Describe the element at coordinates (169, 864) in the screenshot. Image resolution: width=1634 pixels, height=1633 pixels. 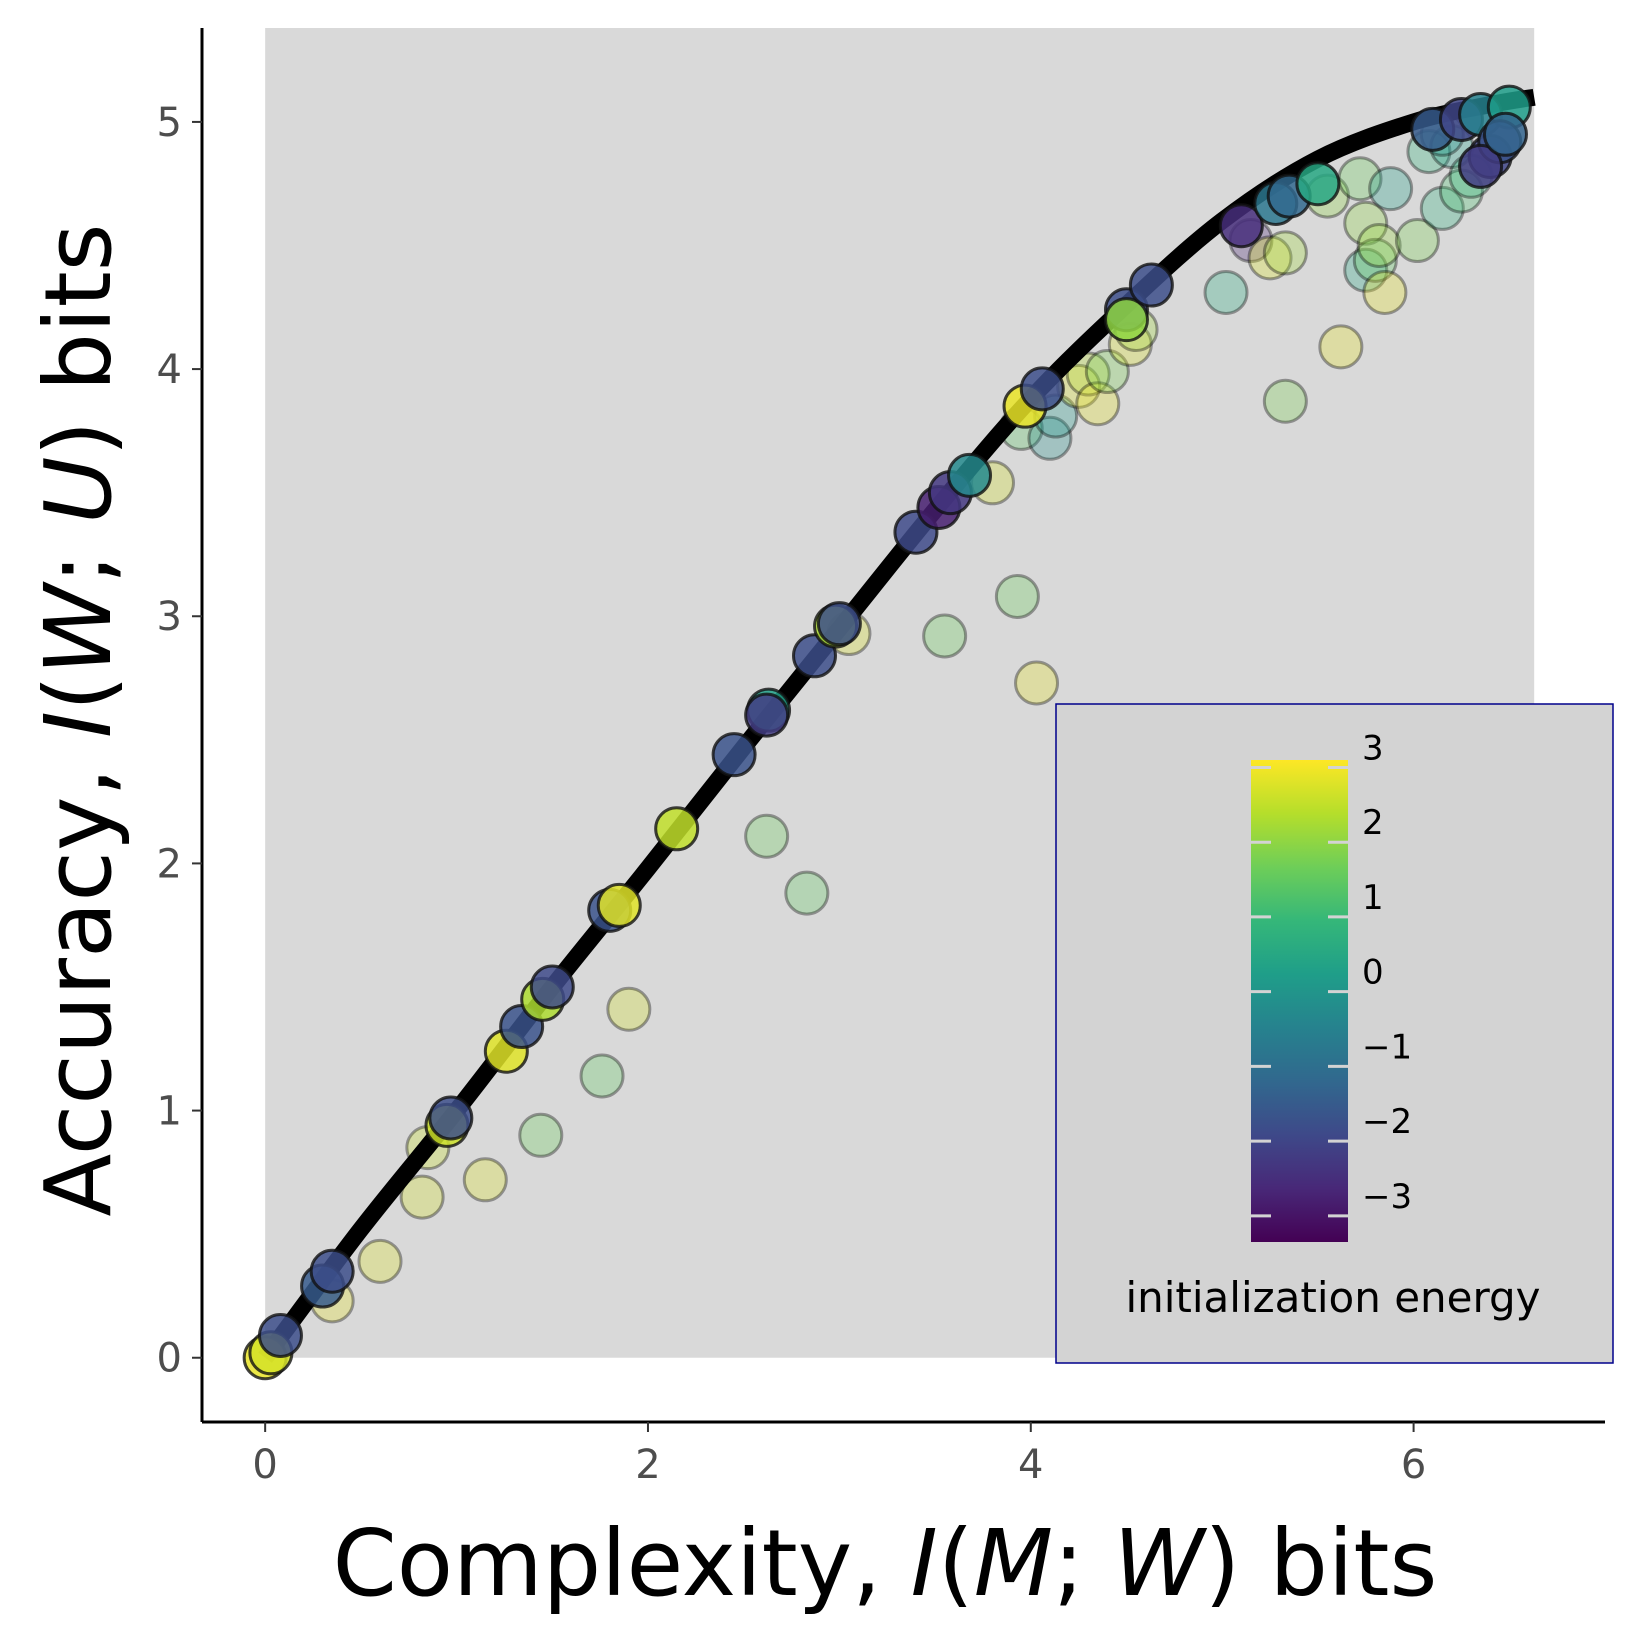
I see `y-tick-label: 2` at that location.